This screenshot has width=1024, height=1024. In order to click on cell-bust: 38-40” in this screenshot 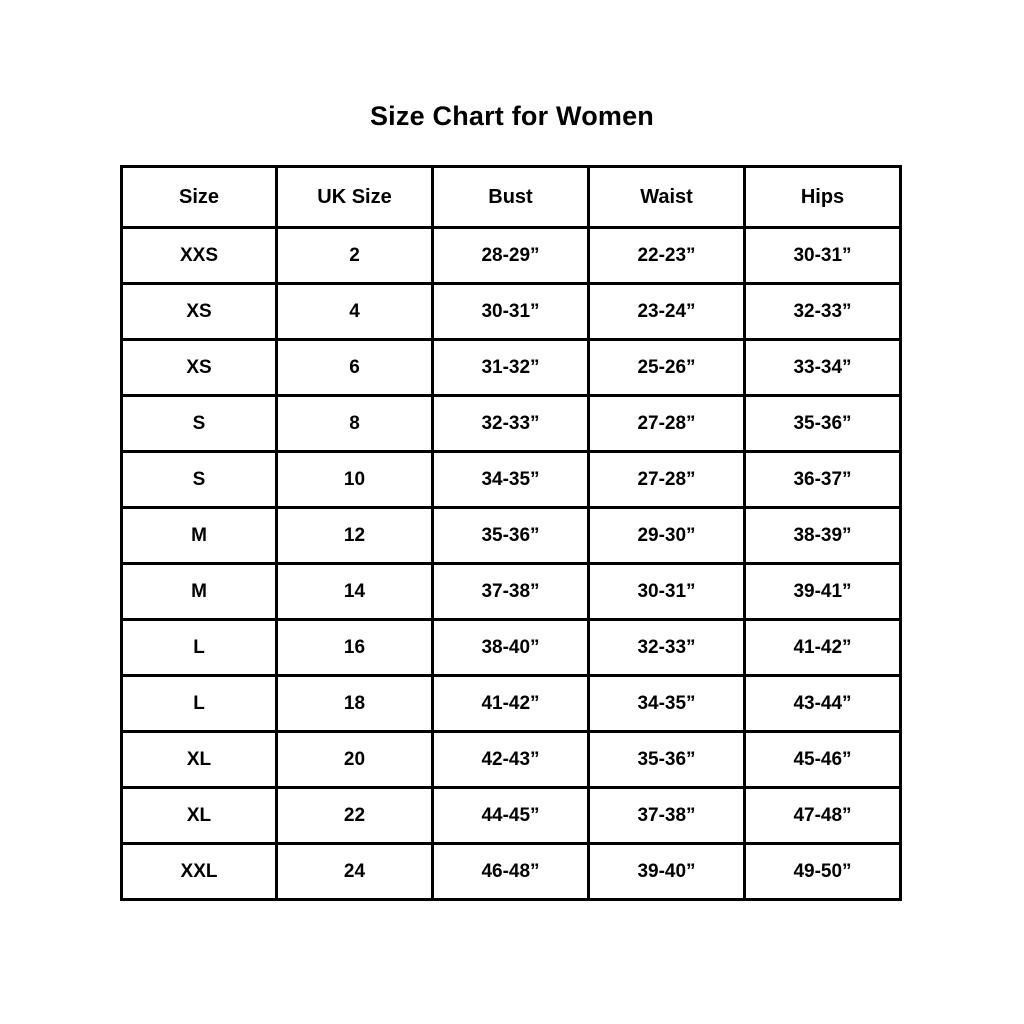, I will do `click(510, 647)`.